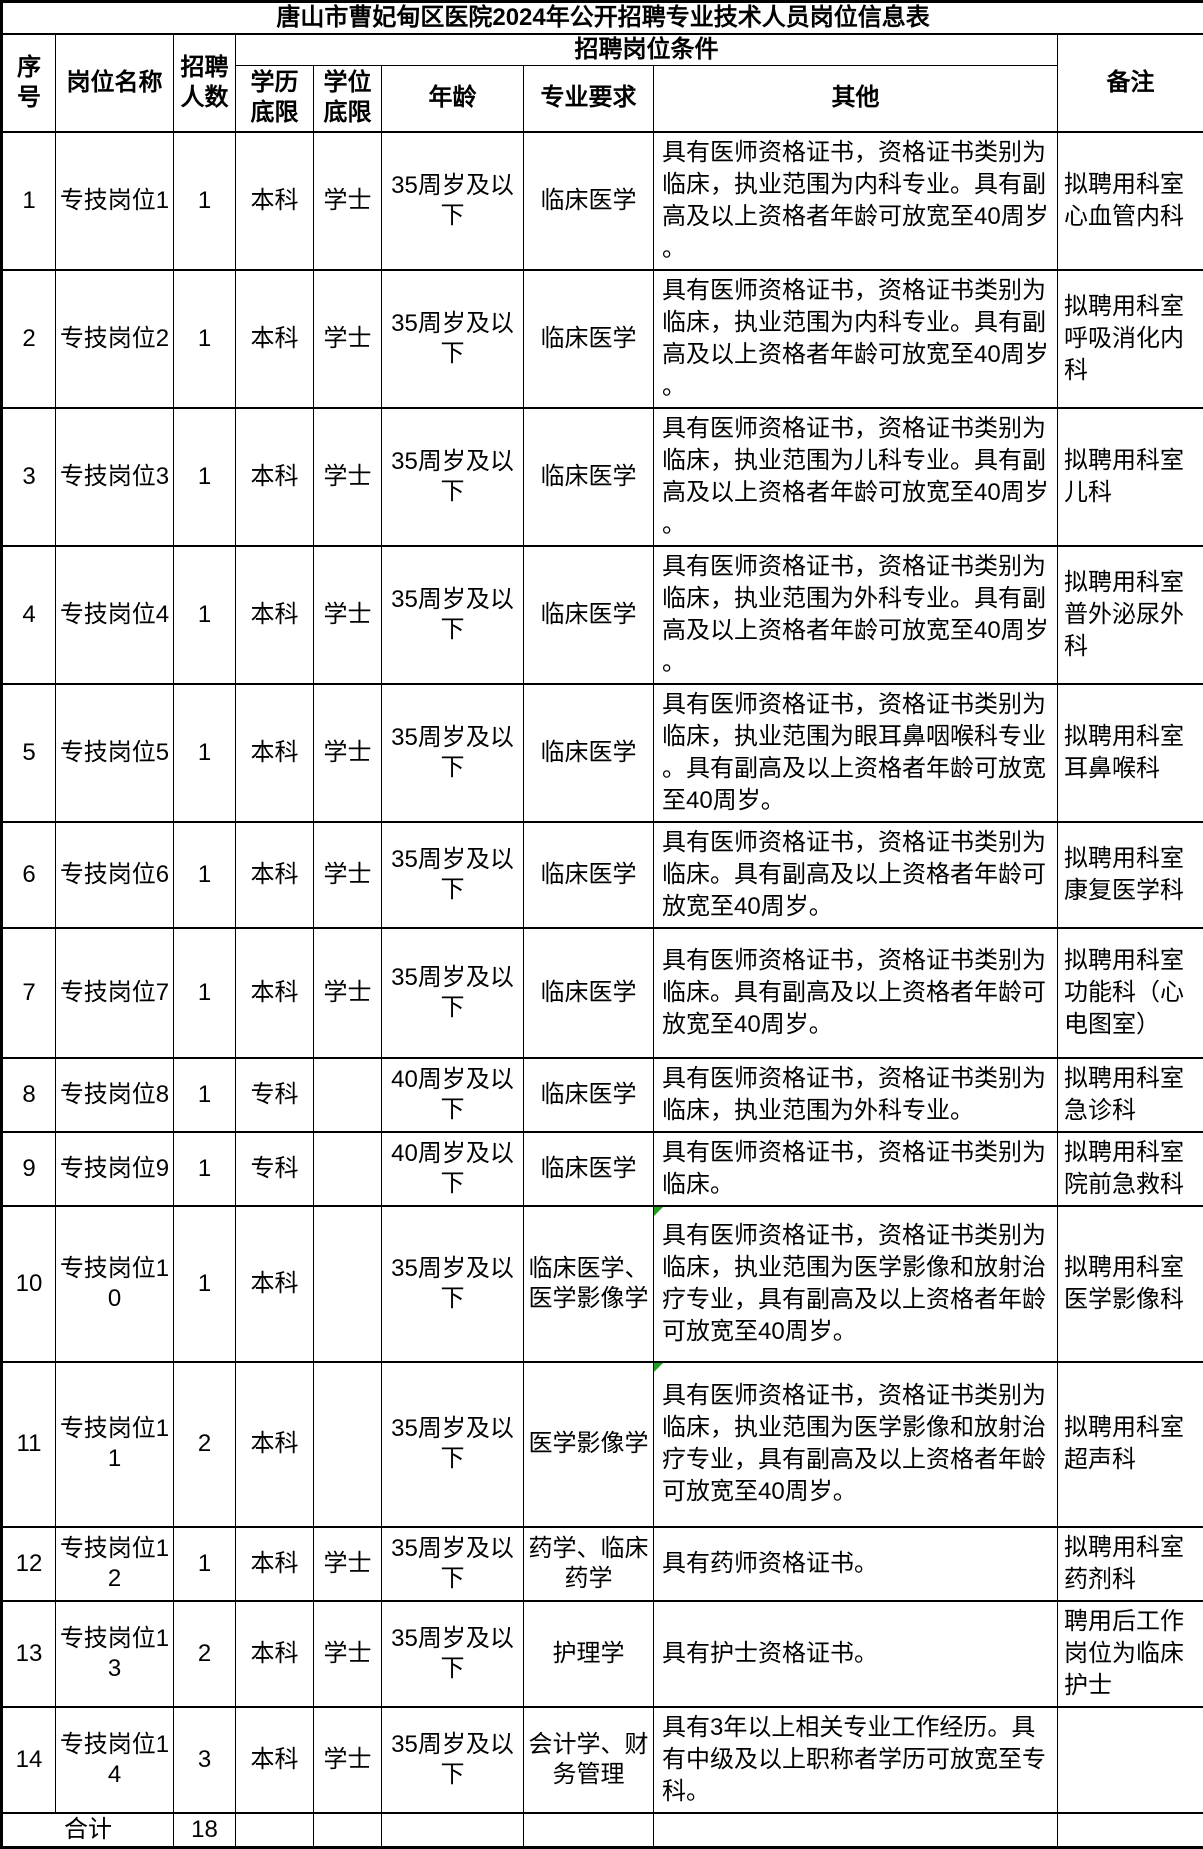  I want to click on cell-position-name: 专技岗位5, so click(115, 753).